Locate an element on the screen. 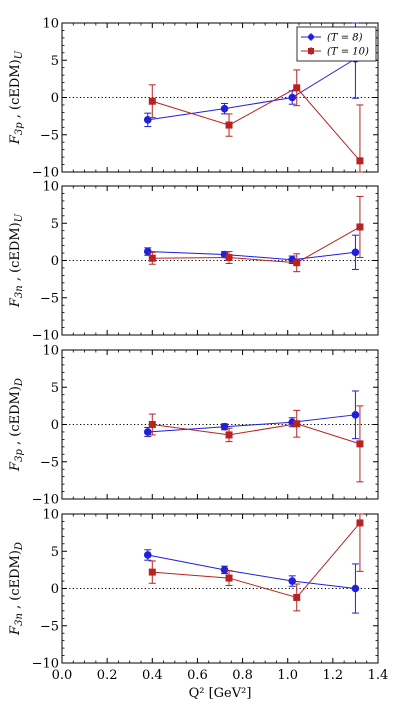  y-axis-label: F3n , (cEDM)U is located at coordinates (16, 260).